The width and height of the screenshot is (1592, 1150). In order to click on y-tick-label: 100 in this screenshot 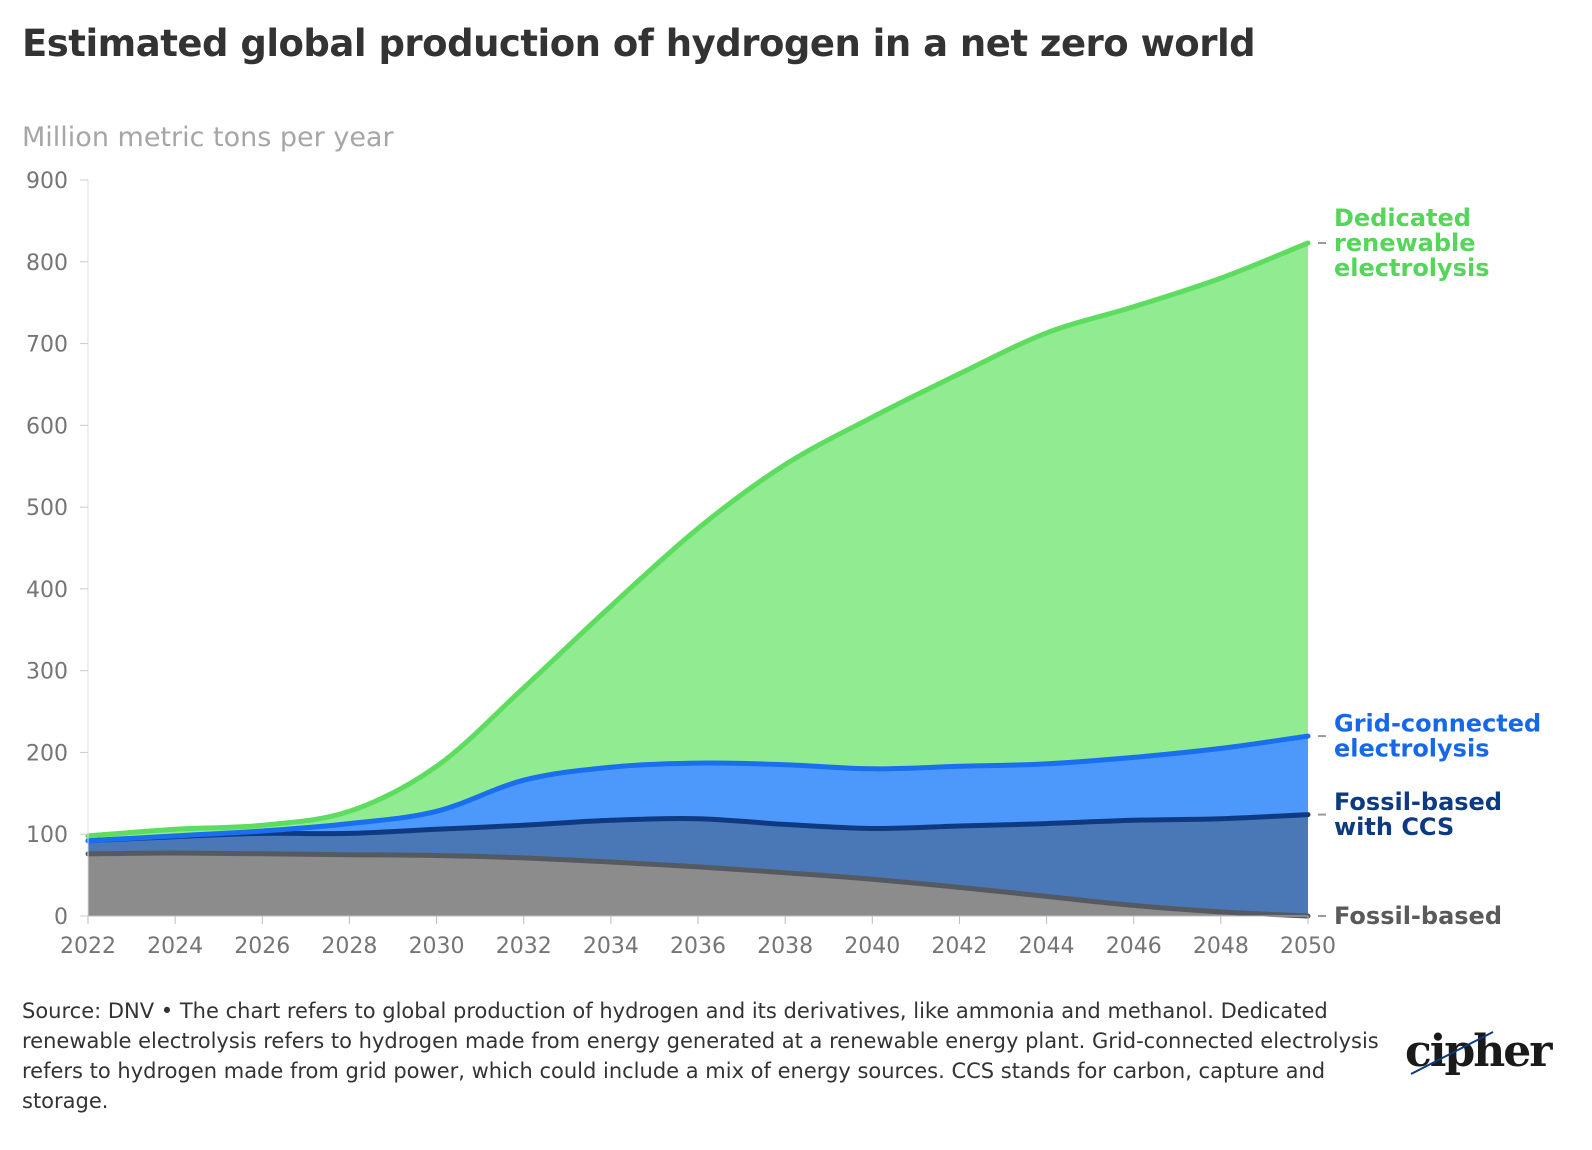, I will do `click(47, 835)`.